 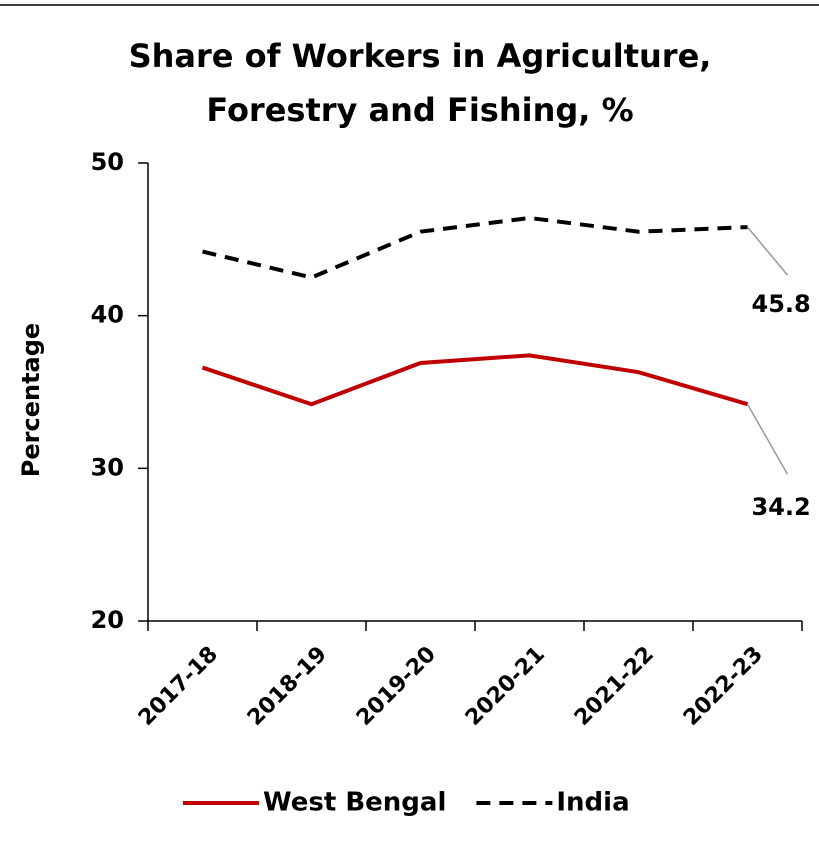 I want to click on x-tick-label: 2021-22, so click(x=614, y=686).